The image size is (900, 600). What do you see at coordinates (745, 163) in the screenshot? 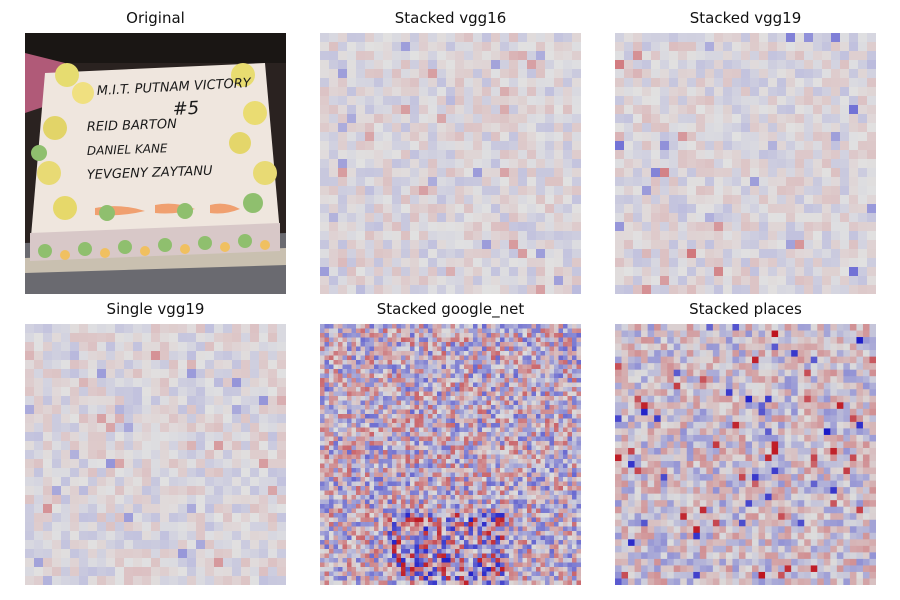
I see `heatmap-stacked-vgg19` at bounding box center [745, 163].